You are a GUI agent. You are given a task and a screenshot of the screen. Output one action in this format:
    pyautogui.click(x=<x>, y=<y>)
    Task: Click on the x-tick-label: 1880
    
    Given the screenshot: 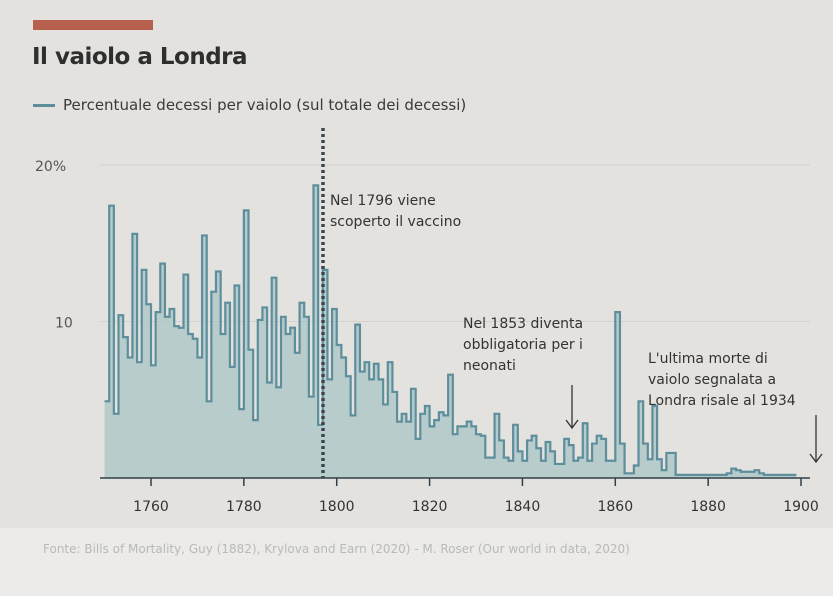 What is the action you would take?
    pyautogui.click(x=708, y=507)
    